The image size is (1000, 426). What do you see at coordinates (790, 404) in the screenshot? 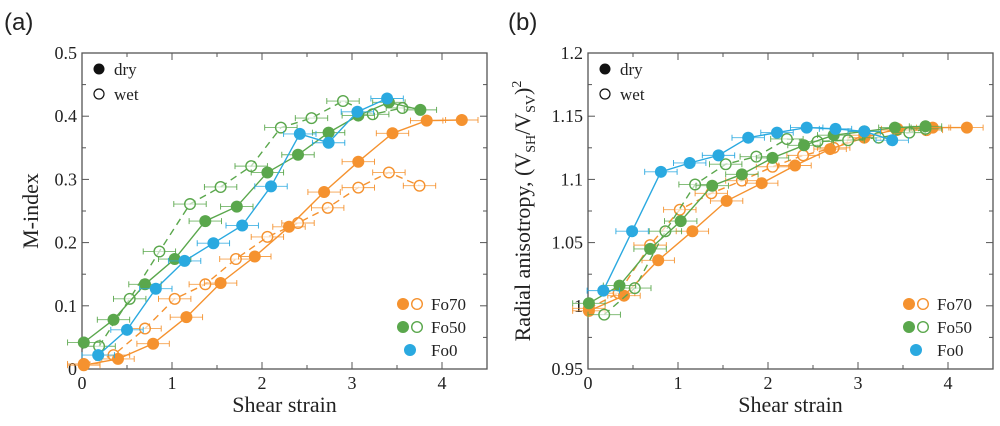
I see `x-axis-title: Shear strain` at bounding box center [790, 404].